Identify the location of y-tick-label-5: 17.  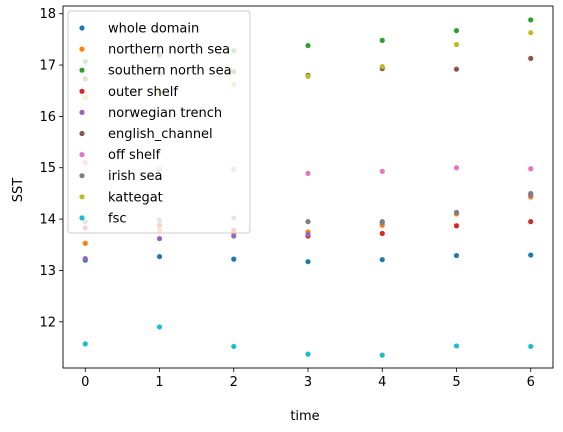
(47, 66).